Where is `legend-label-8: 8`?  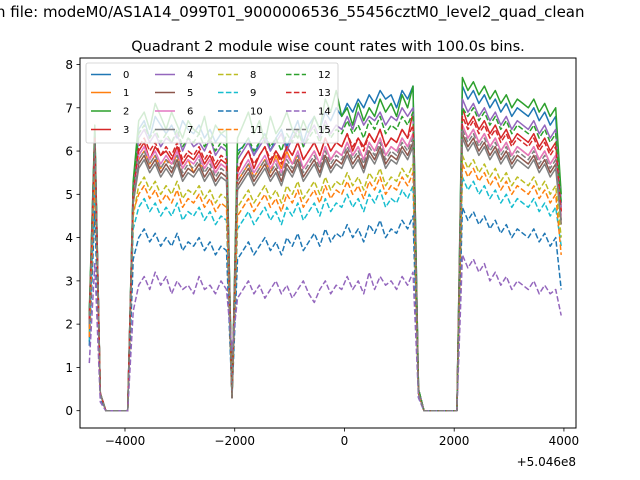 legend-label-8: 8 is located at coordinates (253, 75).